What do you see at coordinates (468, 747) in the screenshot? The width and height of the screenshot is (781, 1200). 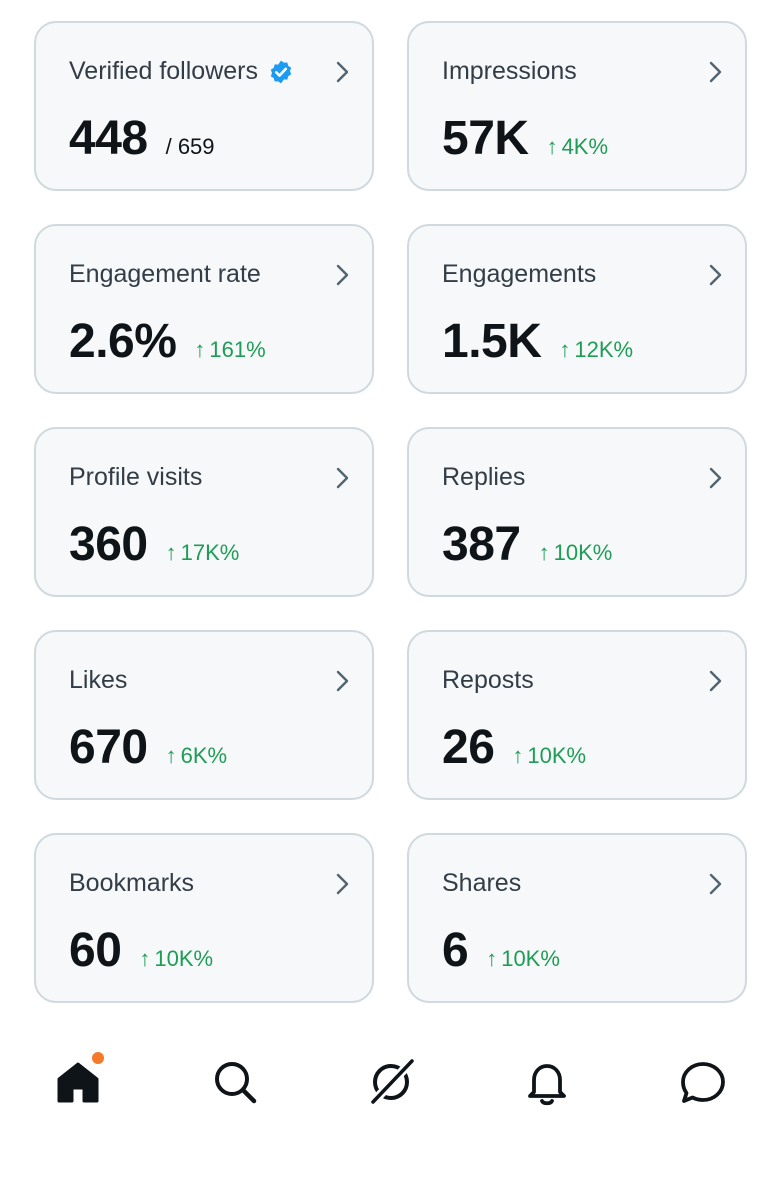 I see `metric-value: 26` at bounding box center [468, 747].